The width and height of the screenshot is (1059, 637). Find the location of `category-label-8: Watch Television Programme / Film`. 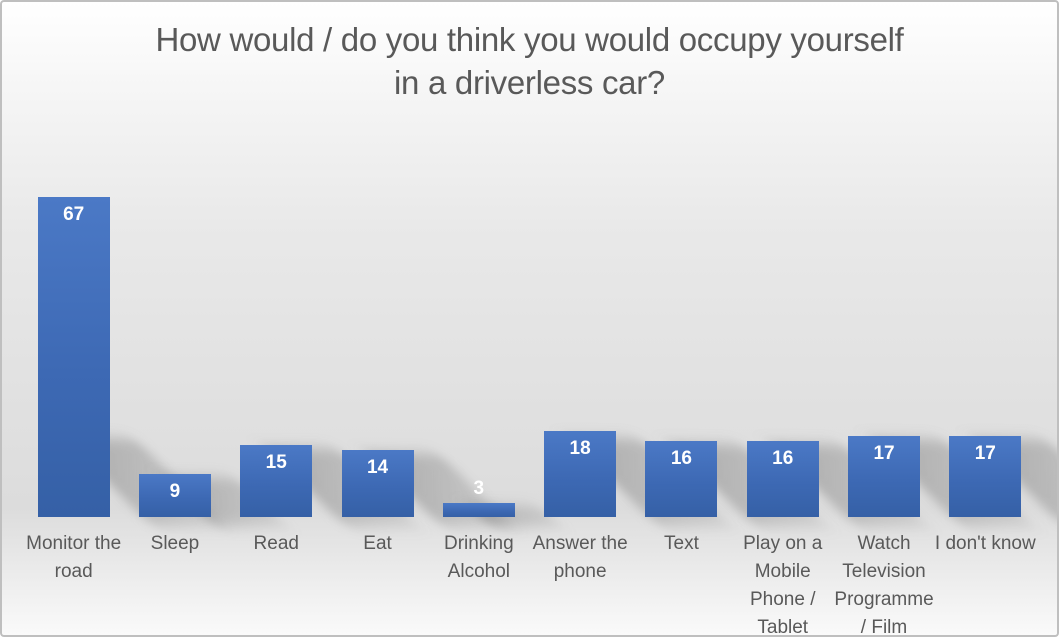

category-label-8: Watch Television Programme / Film is located at coordinates (883, 583).